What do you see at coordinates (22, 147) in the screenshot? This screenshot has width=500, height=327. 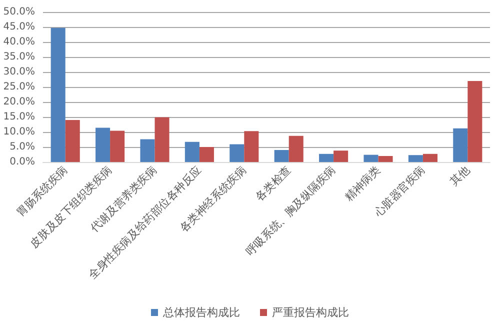 I see `y-tick-label: 5.0%` at bounding box center [22, 147].